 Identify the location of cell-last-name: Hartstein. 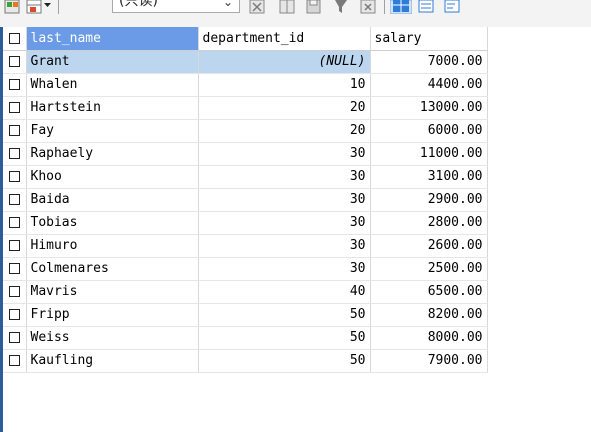
(112, 108).